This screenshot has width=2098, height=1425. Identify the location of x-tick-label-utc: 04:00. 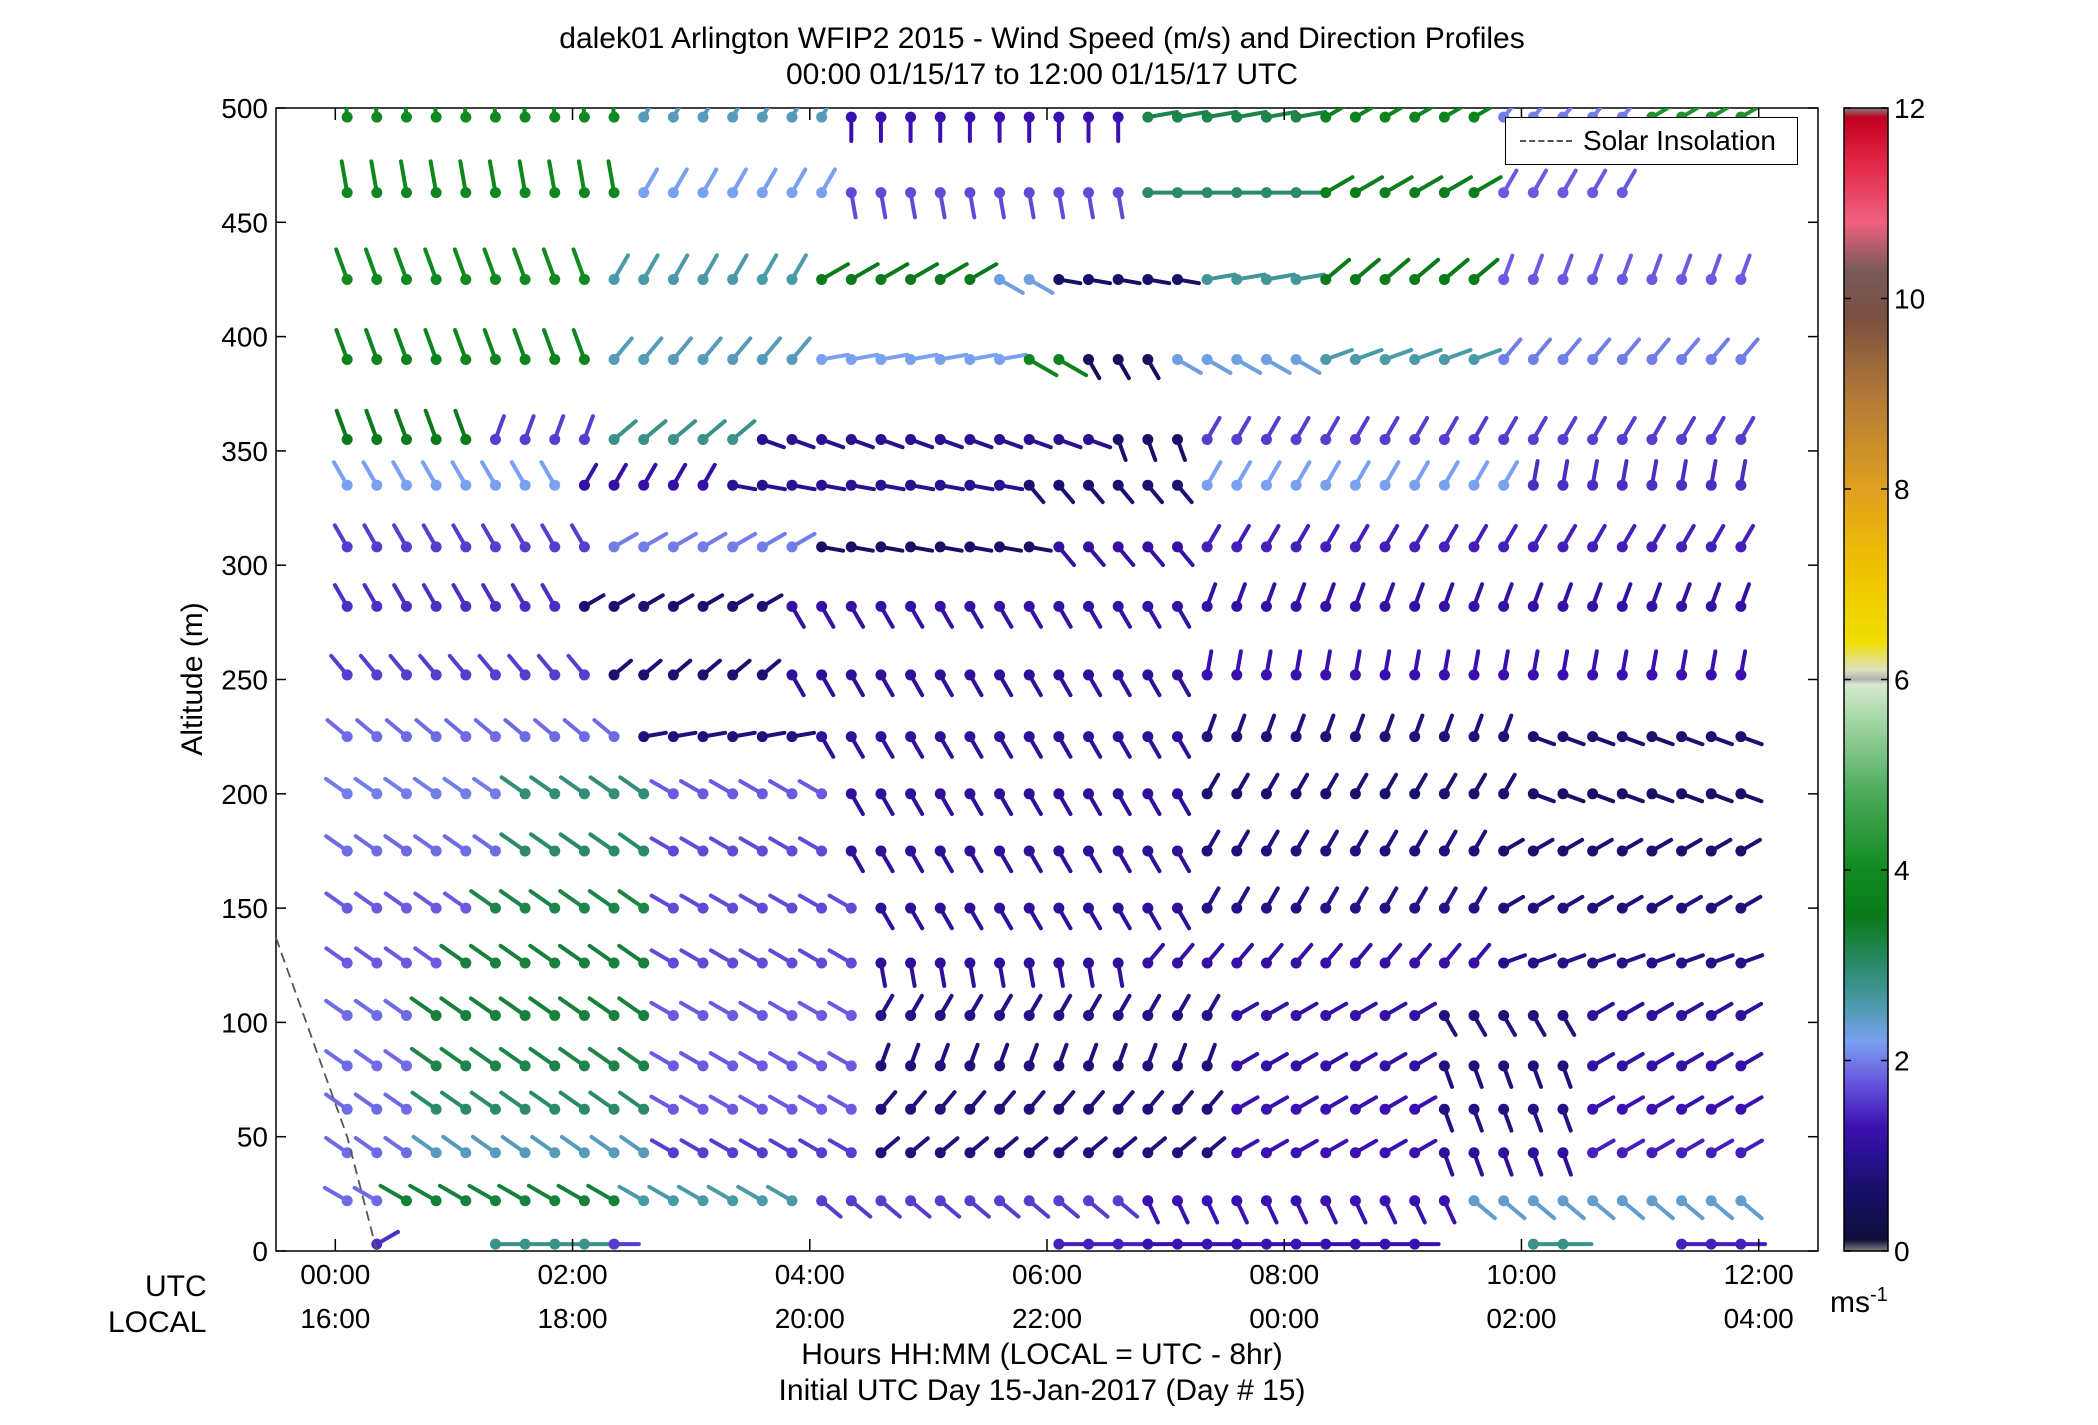
(810, 1274).